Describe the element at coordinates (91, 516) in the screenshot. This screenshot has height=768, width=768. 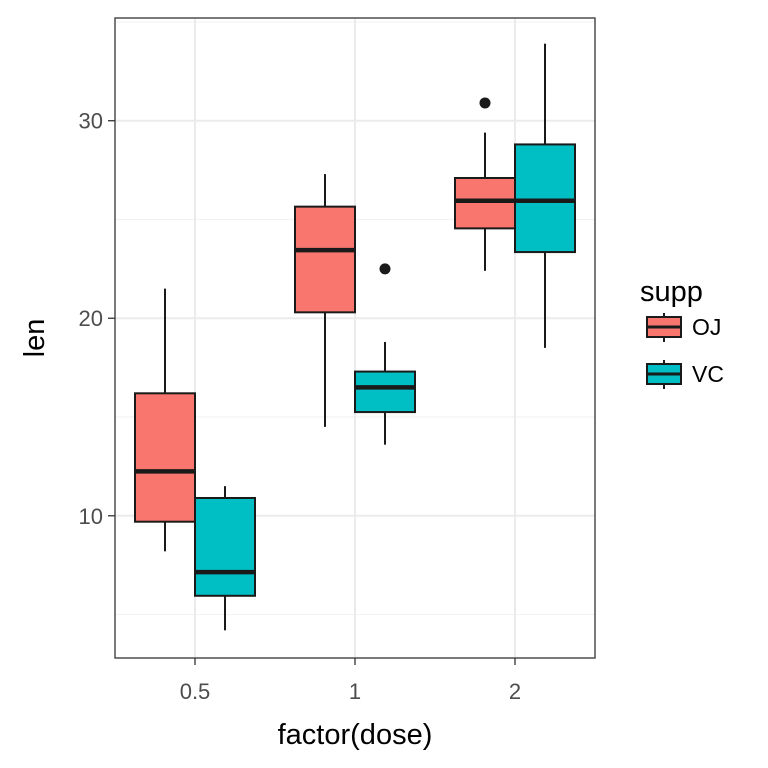
I see `y-tick-label: 10` at that location.